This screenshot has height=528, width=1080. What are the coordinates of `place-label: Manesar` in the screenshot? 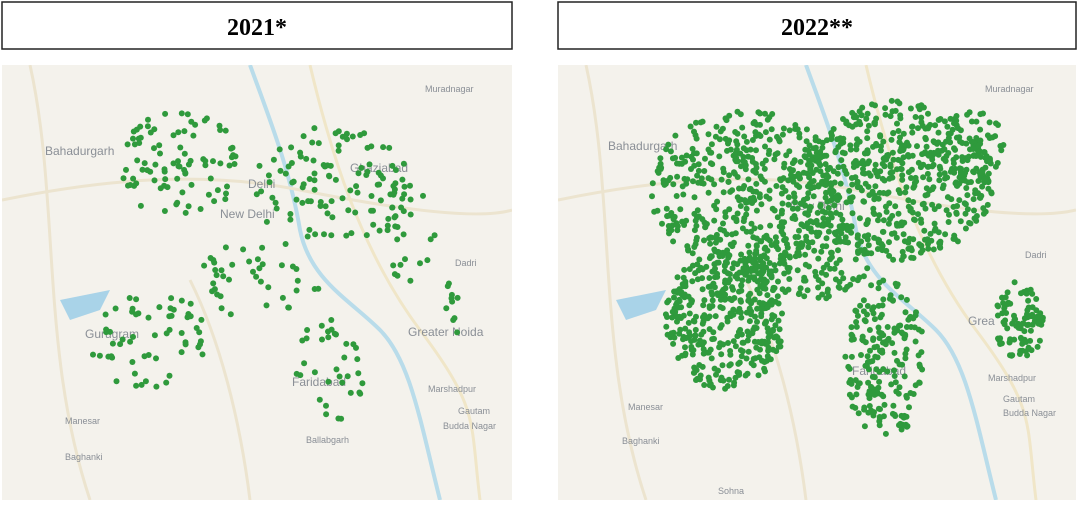 It's located at (82, 421).